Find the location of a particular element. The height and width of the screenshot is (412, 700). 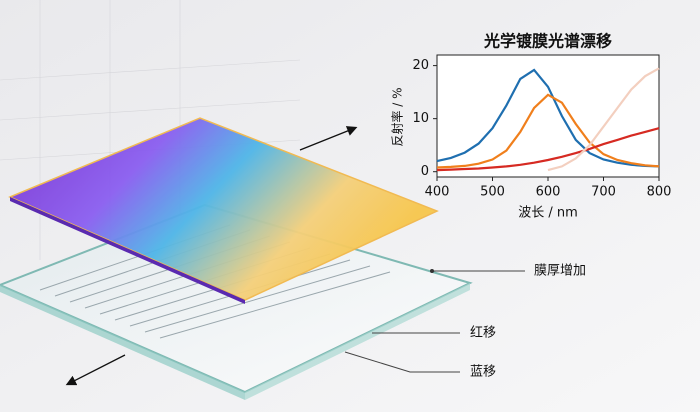

leader-dot is located at coordinates (432, 271).